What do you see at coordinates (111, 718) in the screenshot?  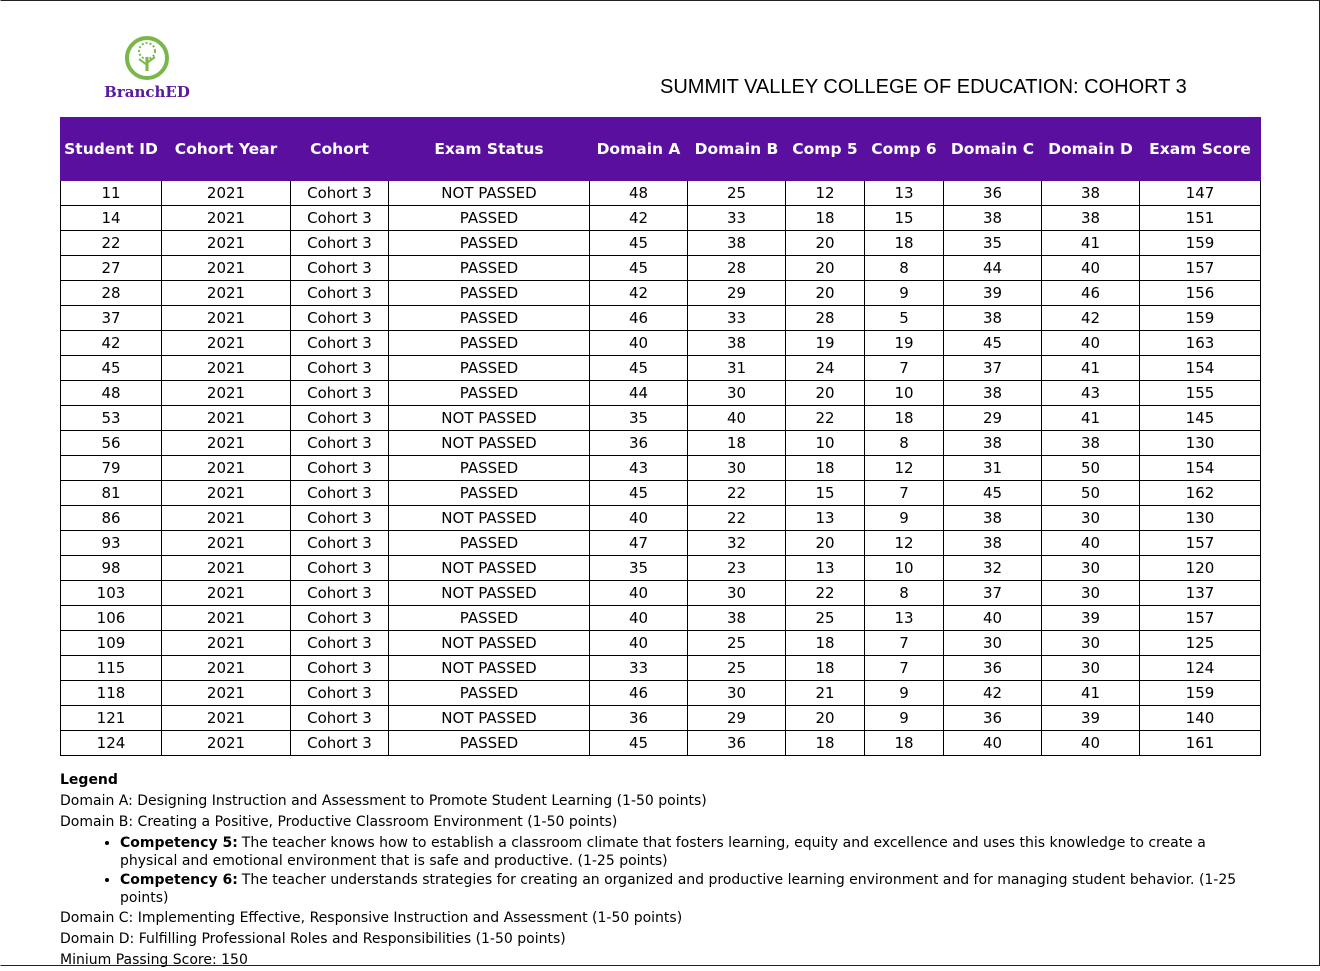 I see `table-cell: 121` at bounding box center [111, 718].